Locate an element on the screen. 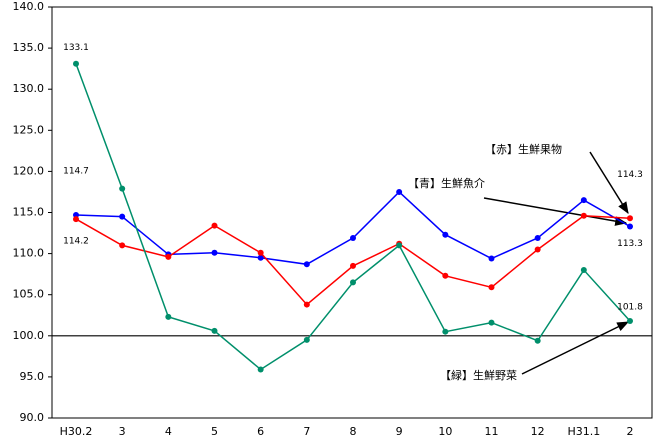 The width and height of the screenshot is (655, 444). data-label: 114.3 is located at coordinates (630, 175).